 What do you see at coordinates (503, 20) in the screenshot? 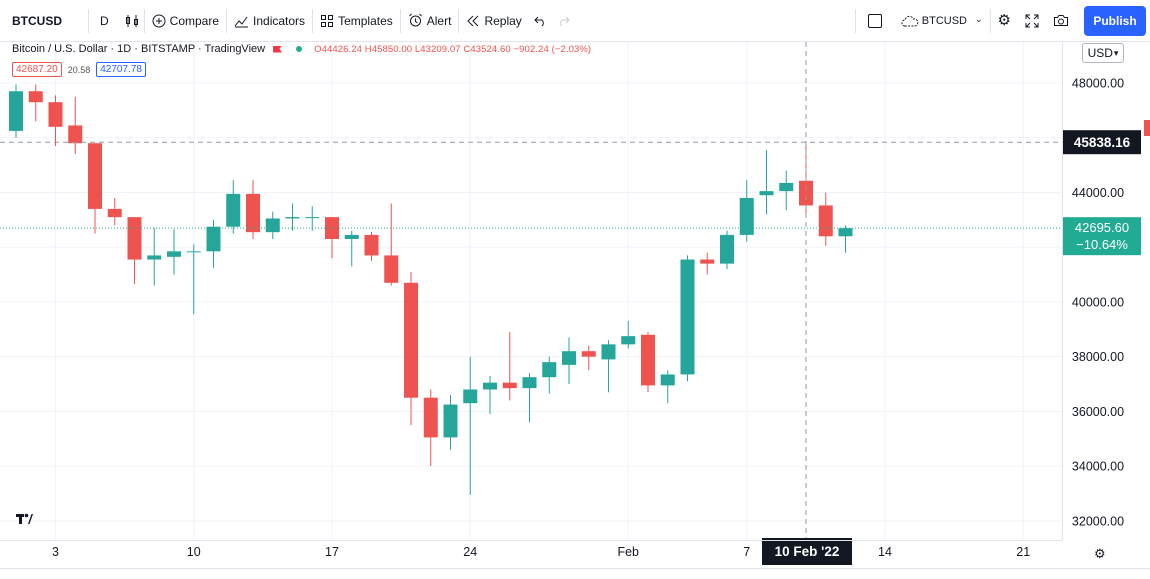
I see `replay-label: Replay` at bounding box center [503, 20].